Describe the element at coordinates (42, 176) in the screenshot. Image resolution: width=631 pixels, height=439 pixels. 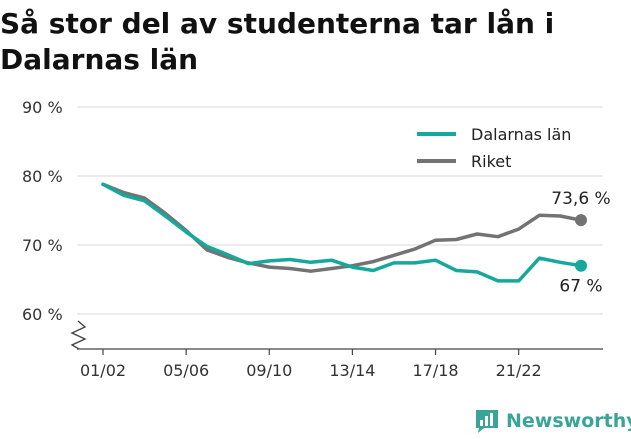
I see `y-tick-label: 80 %` at that location.